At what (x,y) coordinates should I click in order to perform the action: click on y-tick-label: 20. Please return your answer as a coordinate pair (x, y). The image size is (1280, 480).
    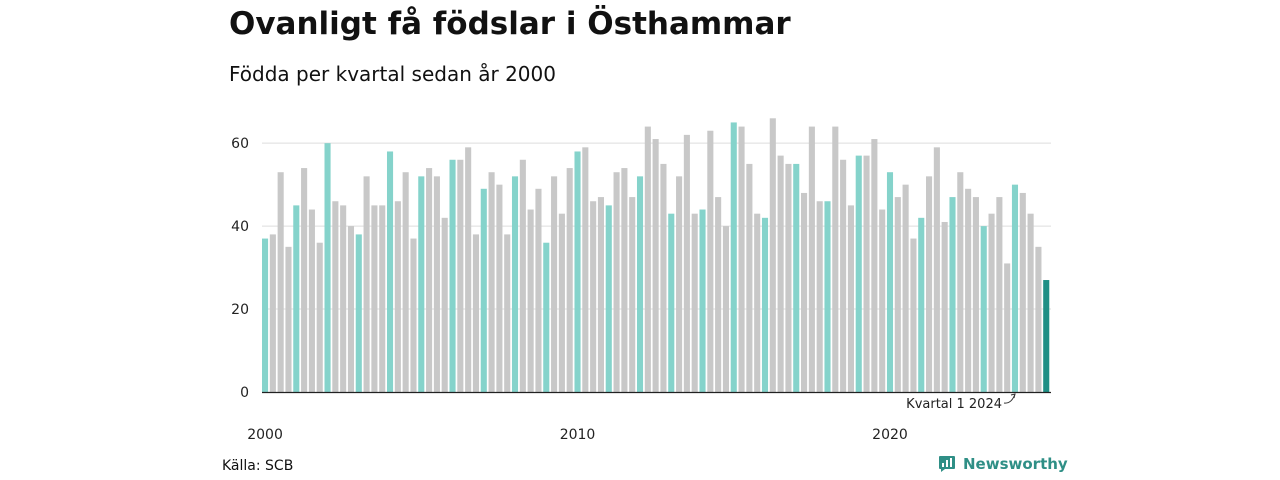
    Looking at the image, I should click on (240, 310).